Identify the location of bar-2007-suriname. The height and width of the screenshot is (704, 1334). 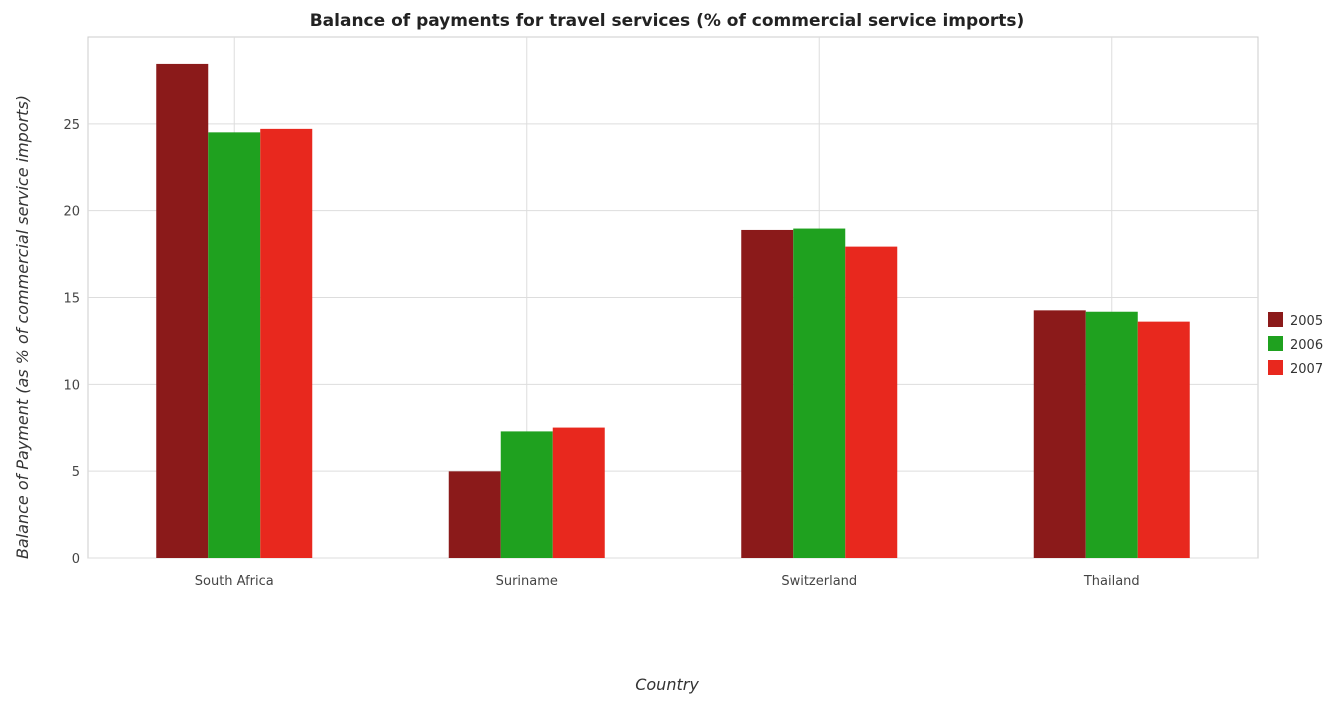
(578, 492).